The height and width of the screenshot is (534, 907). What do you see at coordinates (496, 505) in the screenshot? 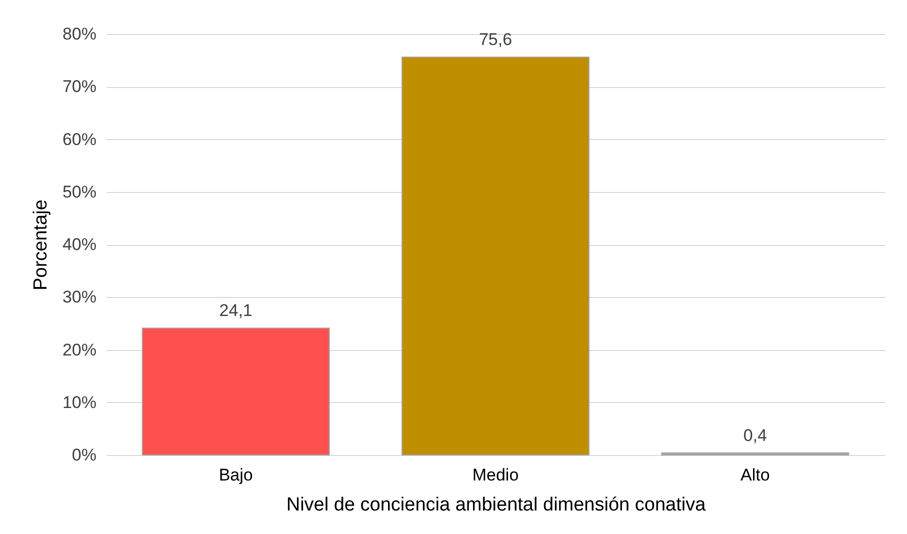
I see `x-axis-title: Nivel de conciencia ambiental dimensión conativa` at bounding box center [496, 505].